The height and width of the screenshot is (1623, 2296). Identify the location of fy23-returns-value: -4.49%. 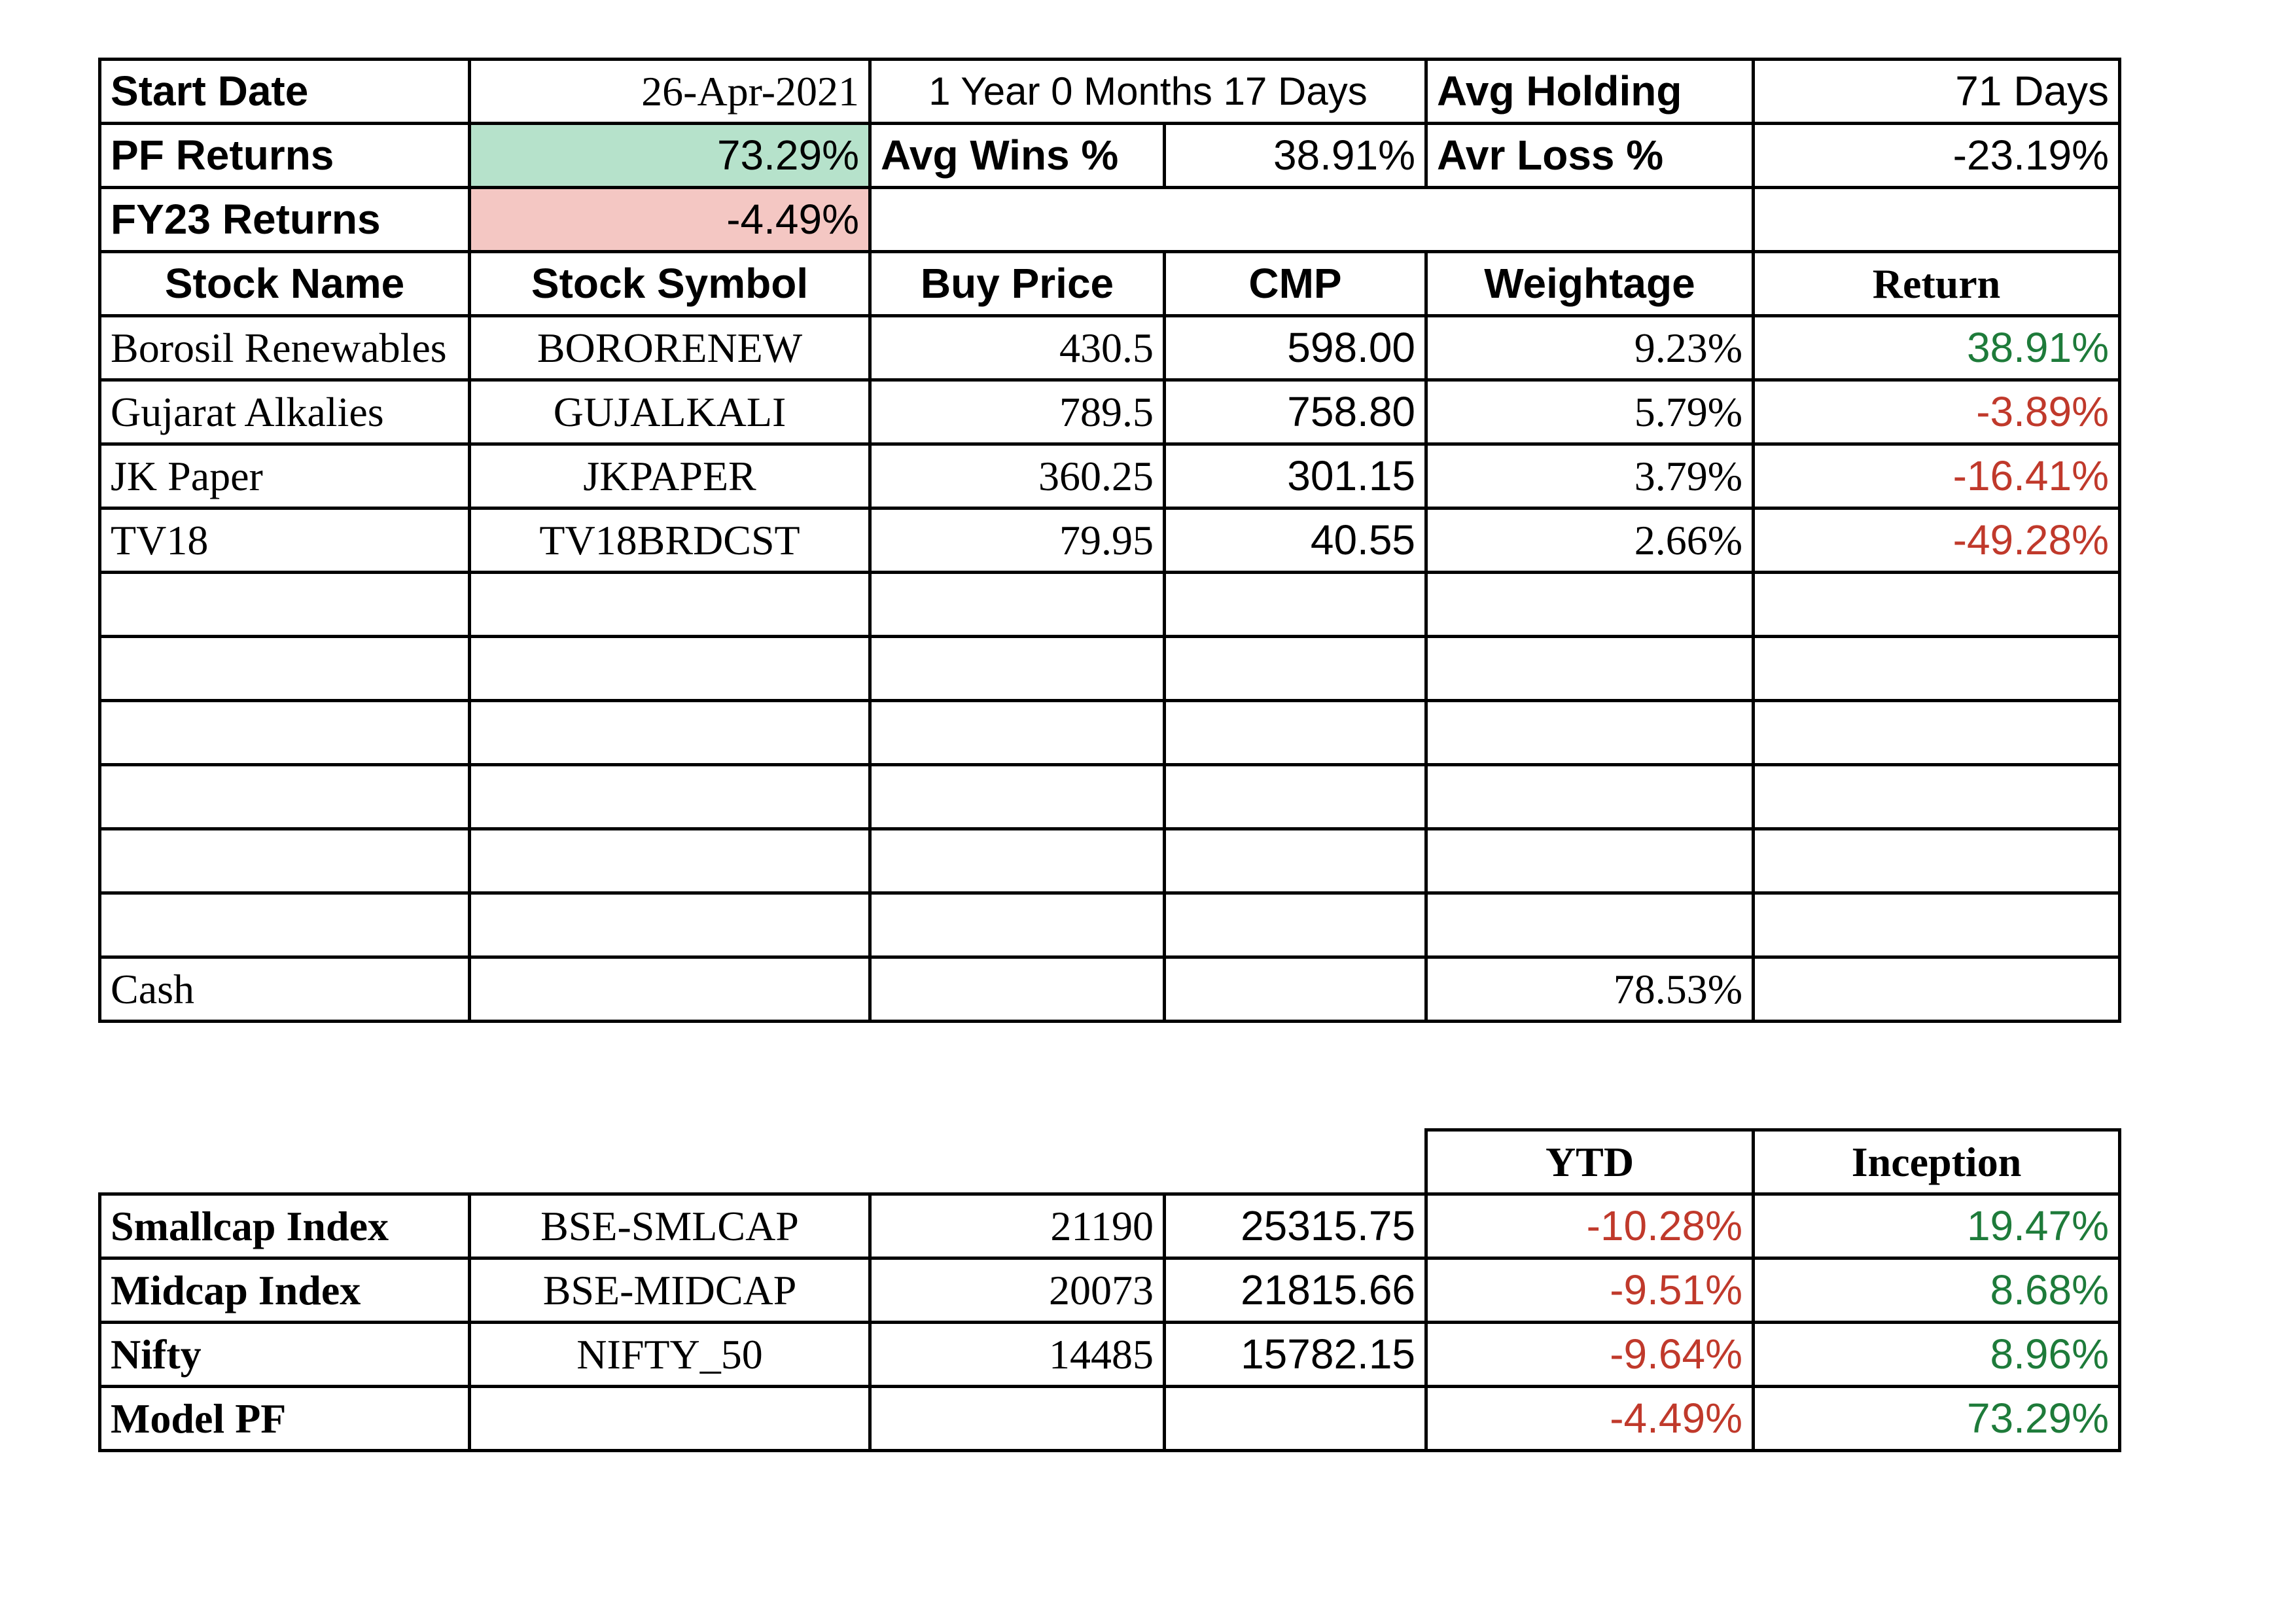
(670, 219).